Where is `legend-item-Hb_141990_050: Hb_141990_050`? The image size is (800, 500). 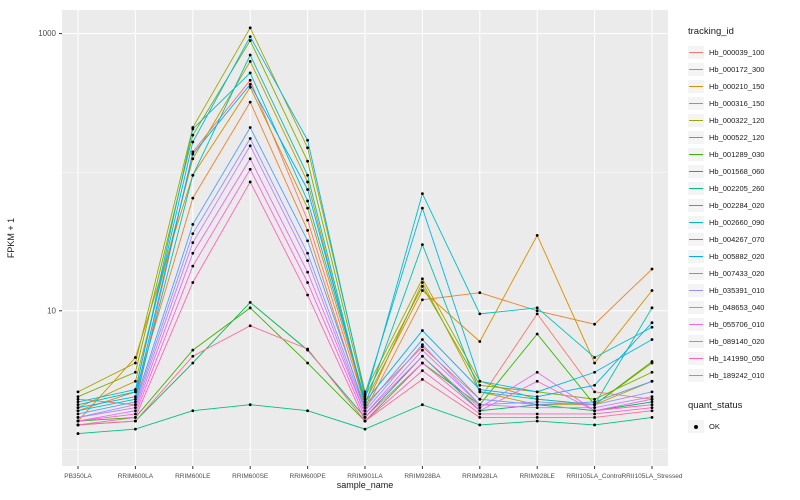 legend-item-Hb_141990_050: Hb_141990_050 is located at coordinates (743, 358).